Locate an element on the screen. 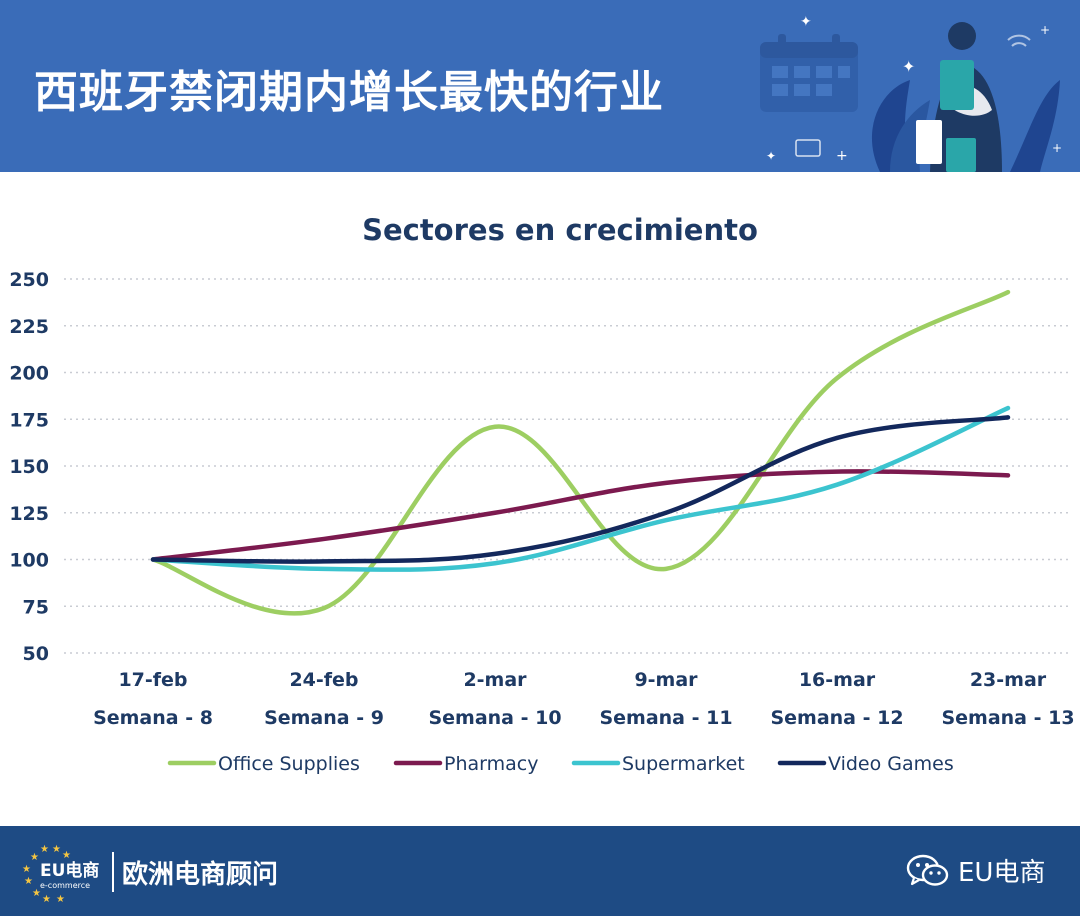 This screenshot has height=916, width=1080. x-tick-week-label: Semana - 13 is located at coordinates (1007, 718).